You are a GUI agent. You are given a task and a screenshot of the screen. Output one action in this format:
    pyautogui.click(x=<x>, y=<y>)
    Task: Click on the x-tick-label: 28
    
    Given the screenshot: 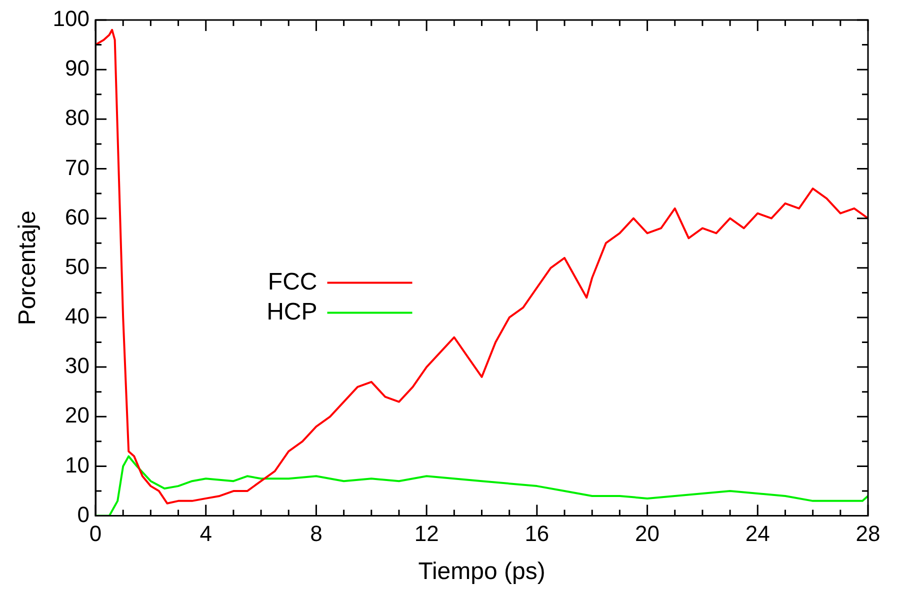 What is the action you would take?
    pyautogui.click(x=868, y=533)
    